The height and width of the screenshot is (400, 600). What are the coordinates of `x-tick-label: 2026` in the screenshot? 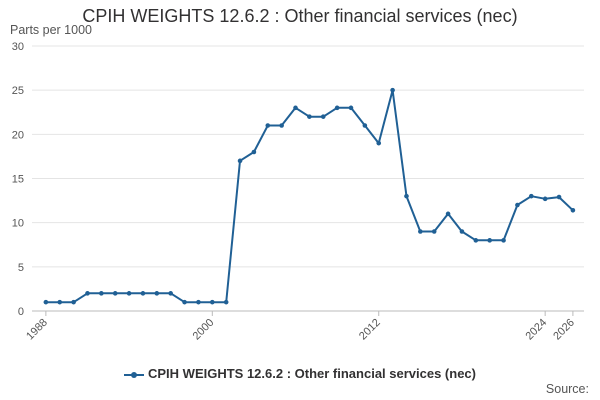 It's located at (564, 330).